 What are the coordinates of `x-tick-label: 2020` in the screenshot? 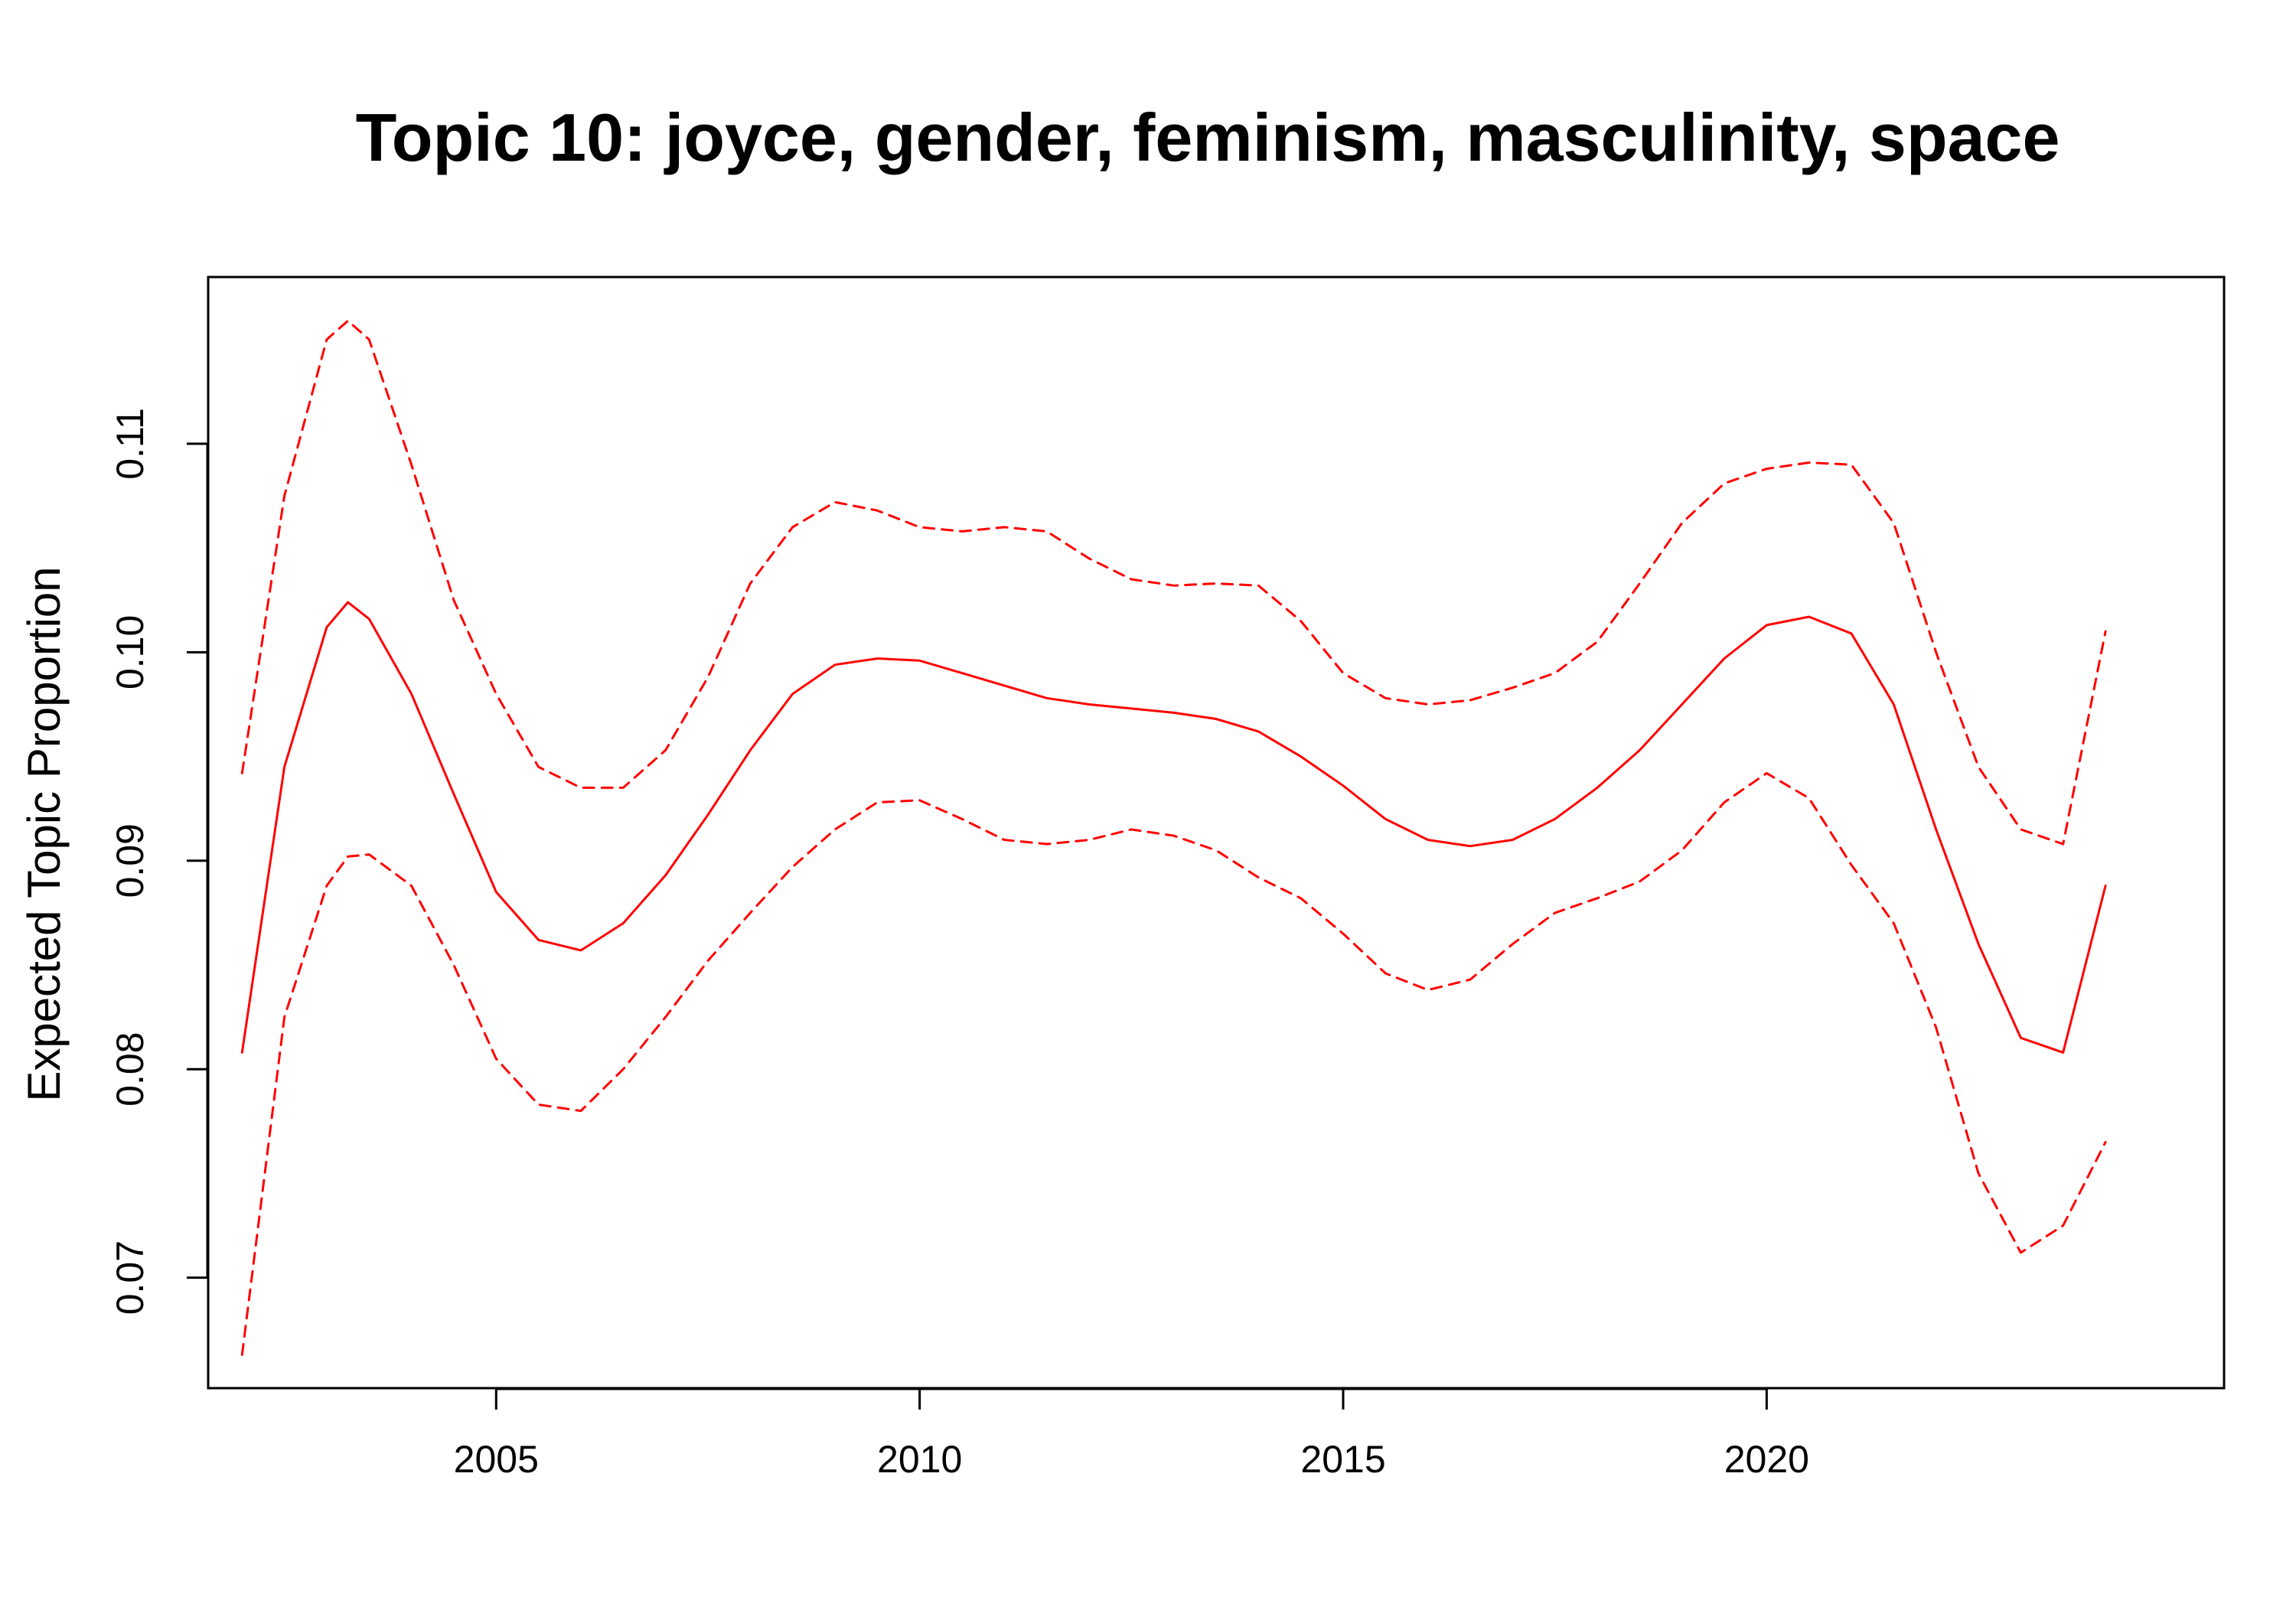 It's located at (1766, 1459).